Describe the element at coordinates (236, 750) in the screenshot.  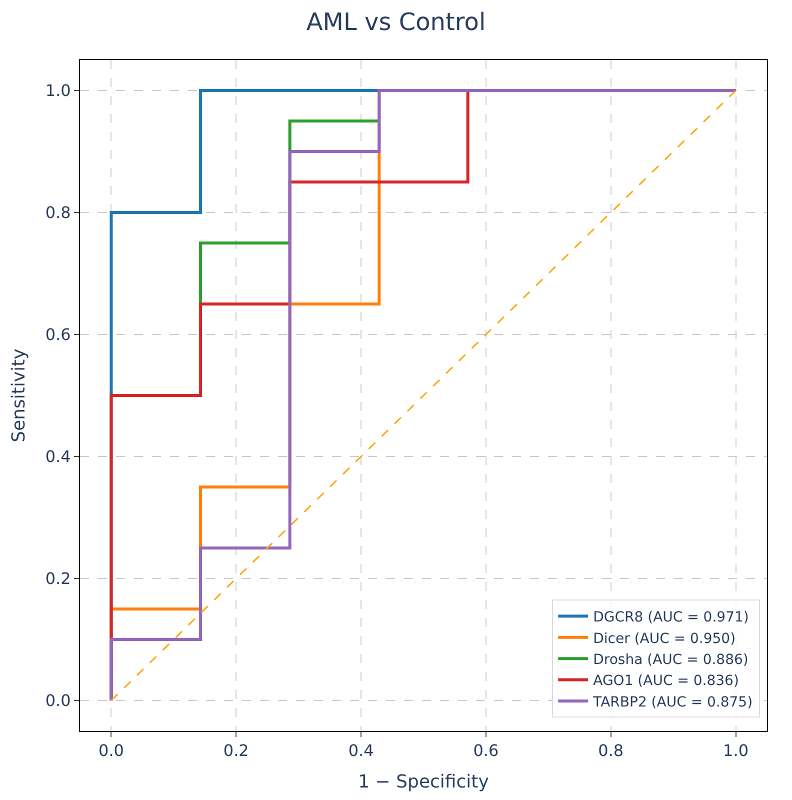
I see `x-tick-label: 0.2` at that location.